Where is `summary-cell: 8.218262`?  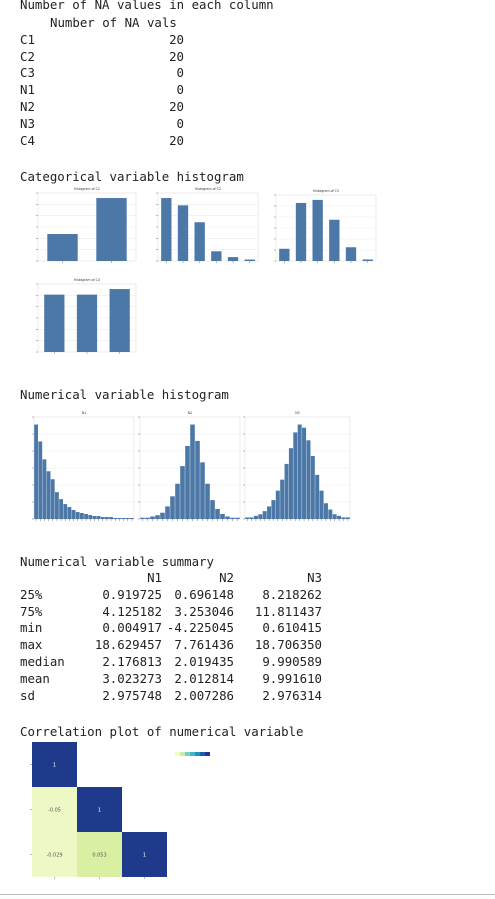 summary-cell: 8.218262 is located at coordinates (292, 594).